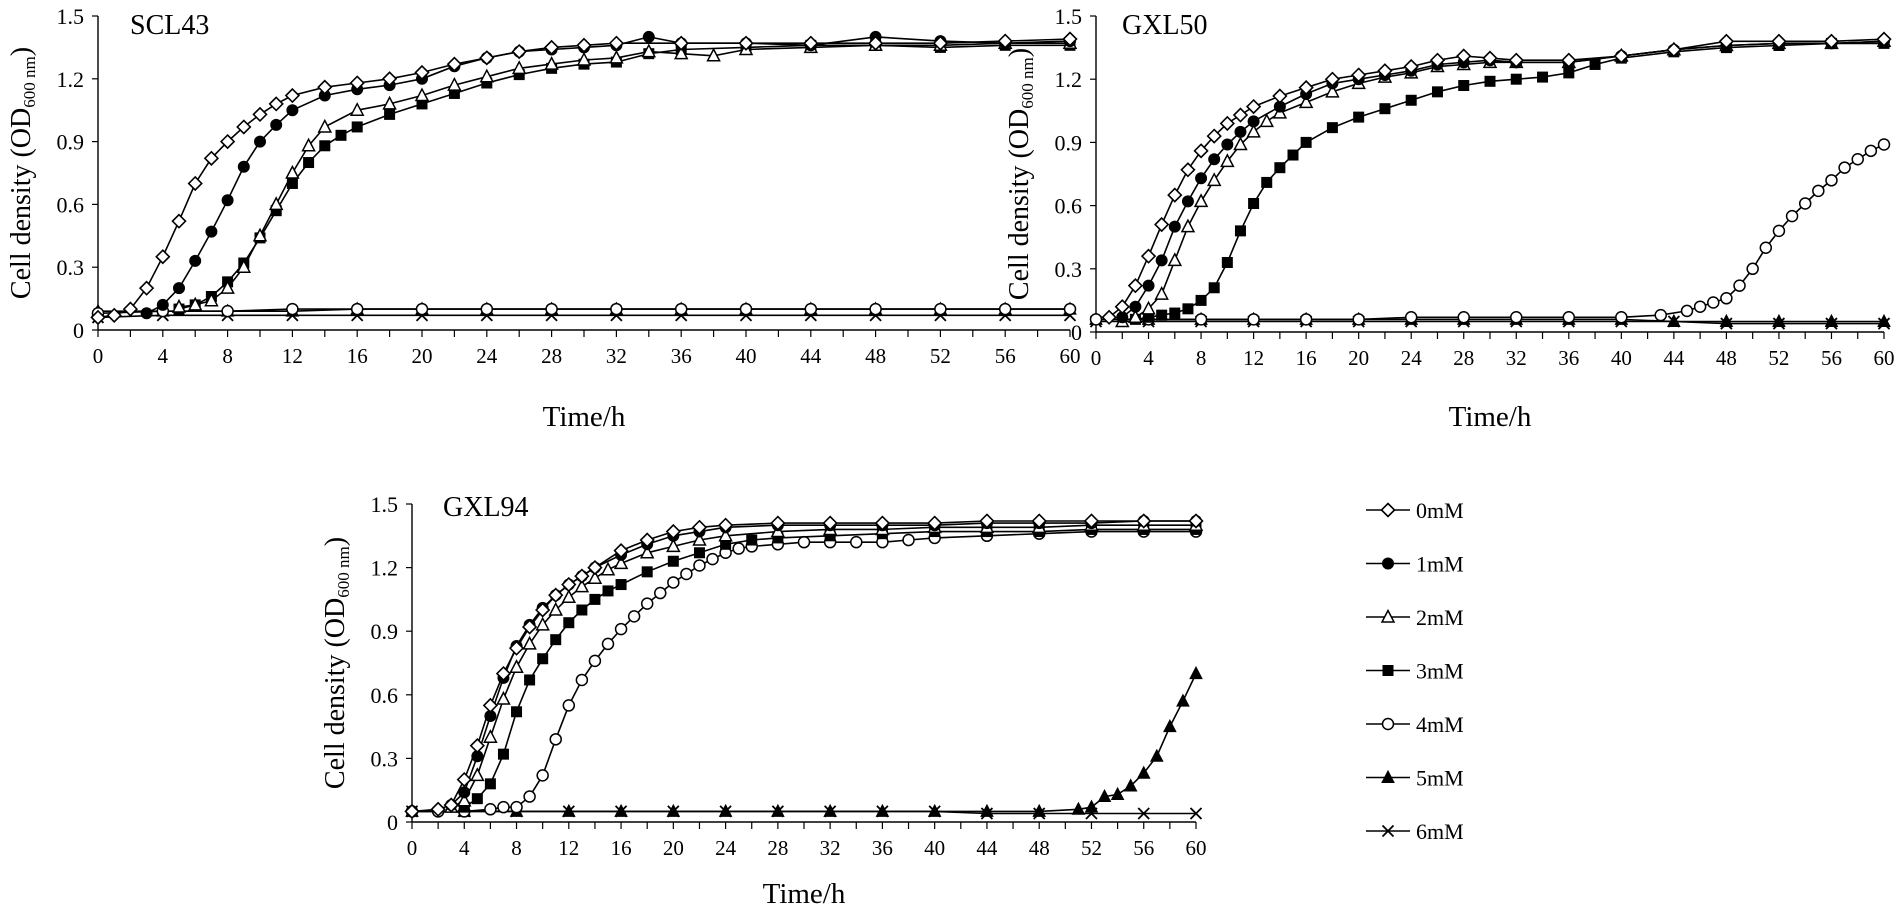 This screenshot has height=910, width=1902. What do you see at coordinates (71, 267) in the screenshot?
I see `y-tick-label: 0.3` at bounding box center [71, 267].